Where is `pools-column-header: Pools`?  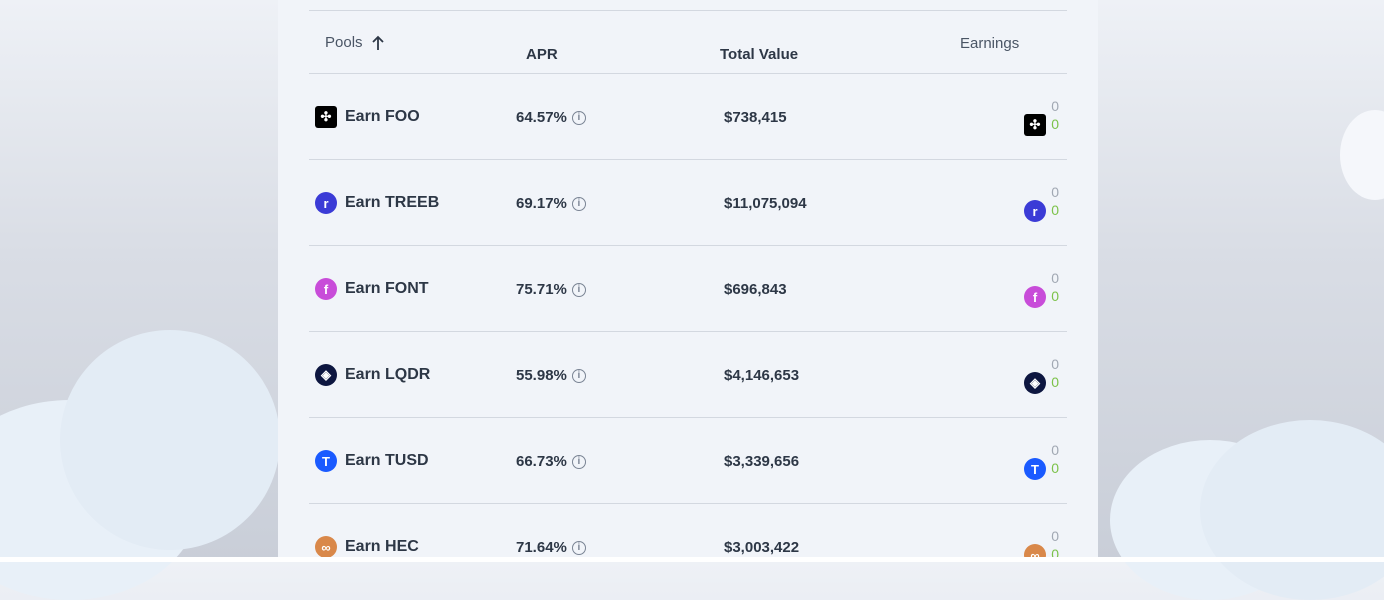
pools-column-header: Pools is located at coordinates (355, 42).